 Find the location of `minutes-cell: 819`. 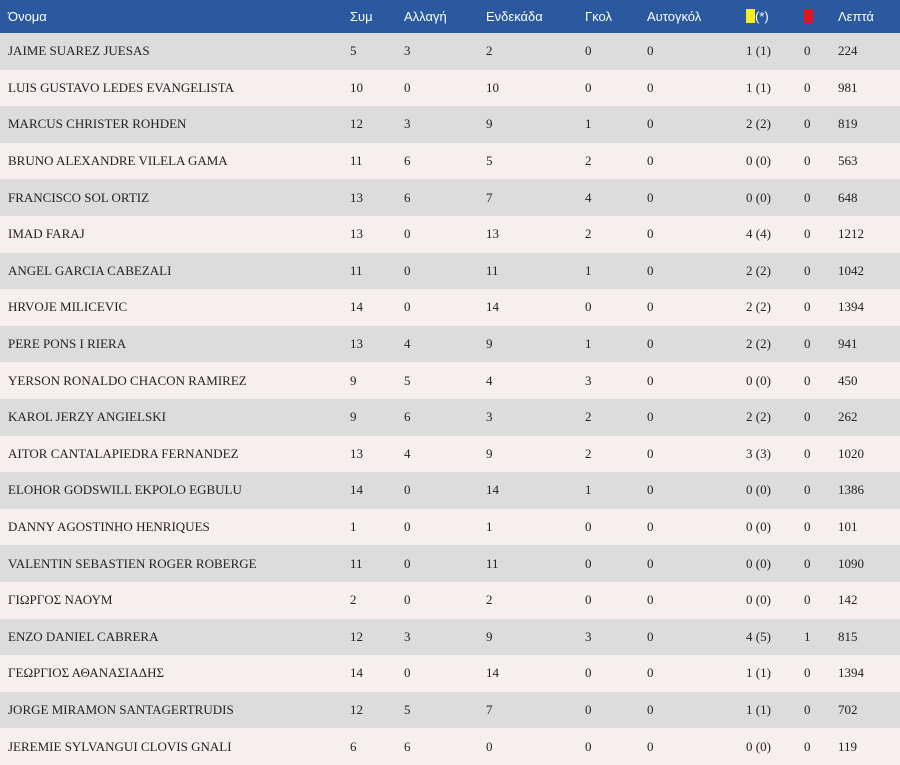

minutes-cell: 819 is located at coordinates (848, 124).